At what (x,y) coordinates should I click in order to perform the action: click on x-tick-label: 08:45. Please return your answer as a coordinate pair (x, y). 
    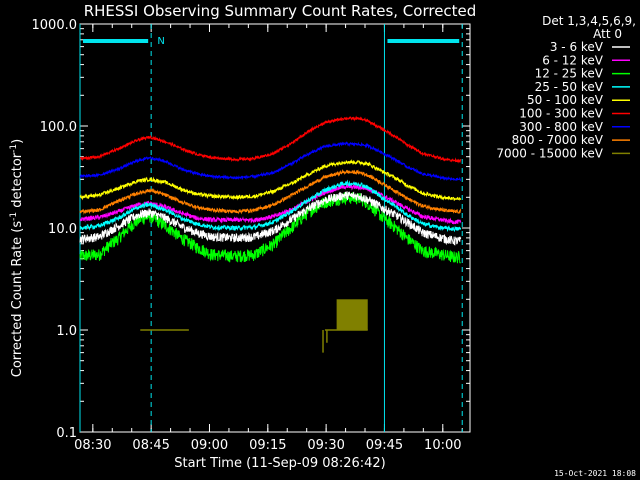
    Looking at the image, I should click on (150, 445).